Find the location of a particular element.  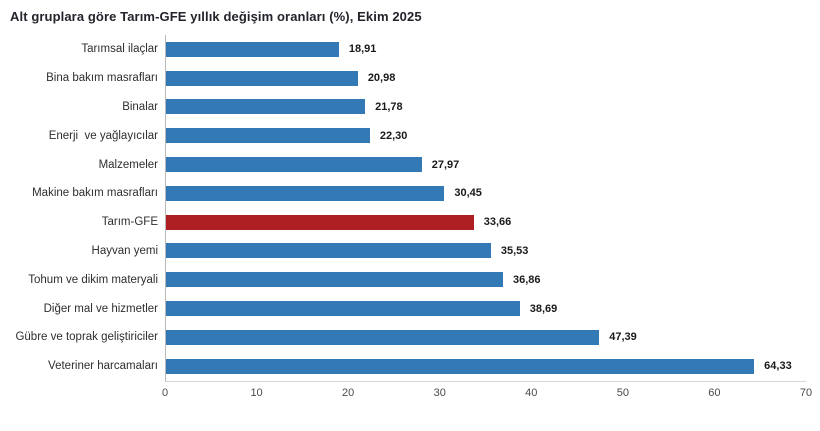

bar-row: 20,98 is located at coordinates (486, 78).